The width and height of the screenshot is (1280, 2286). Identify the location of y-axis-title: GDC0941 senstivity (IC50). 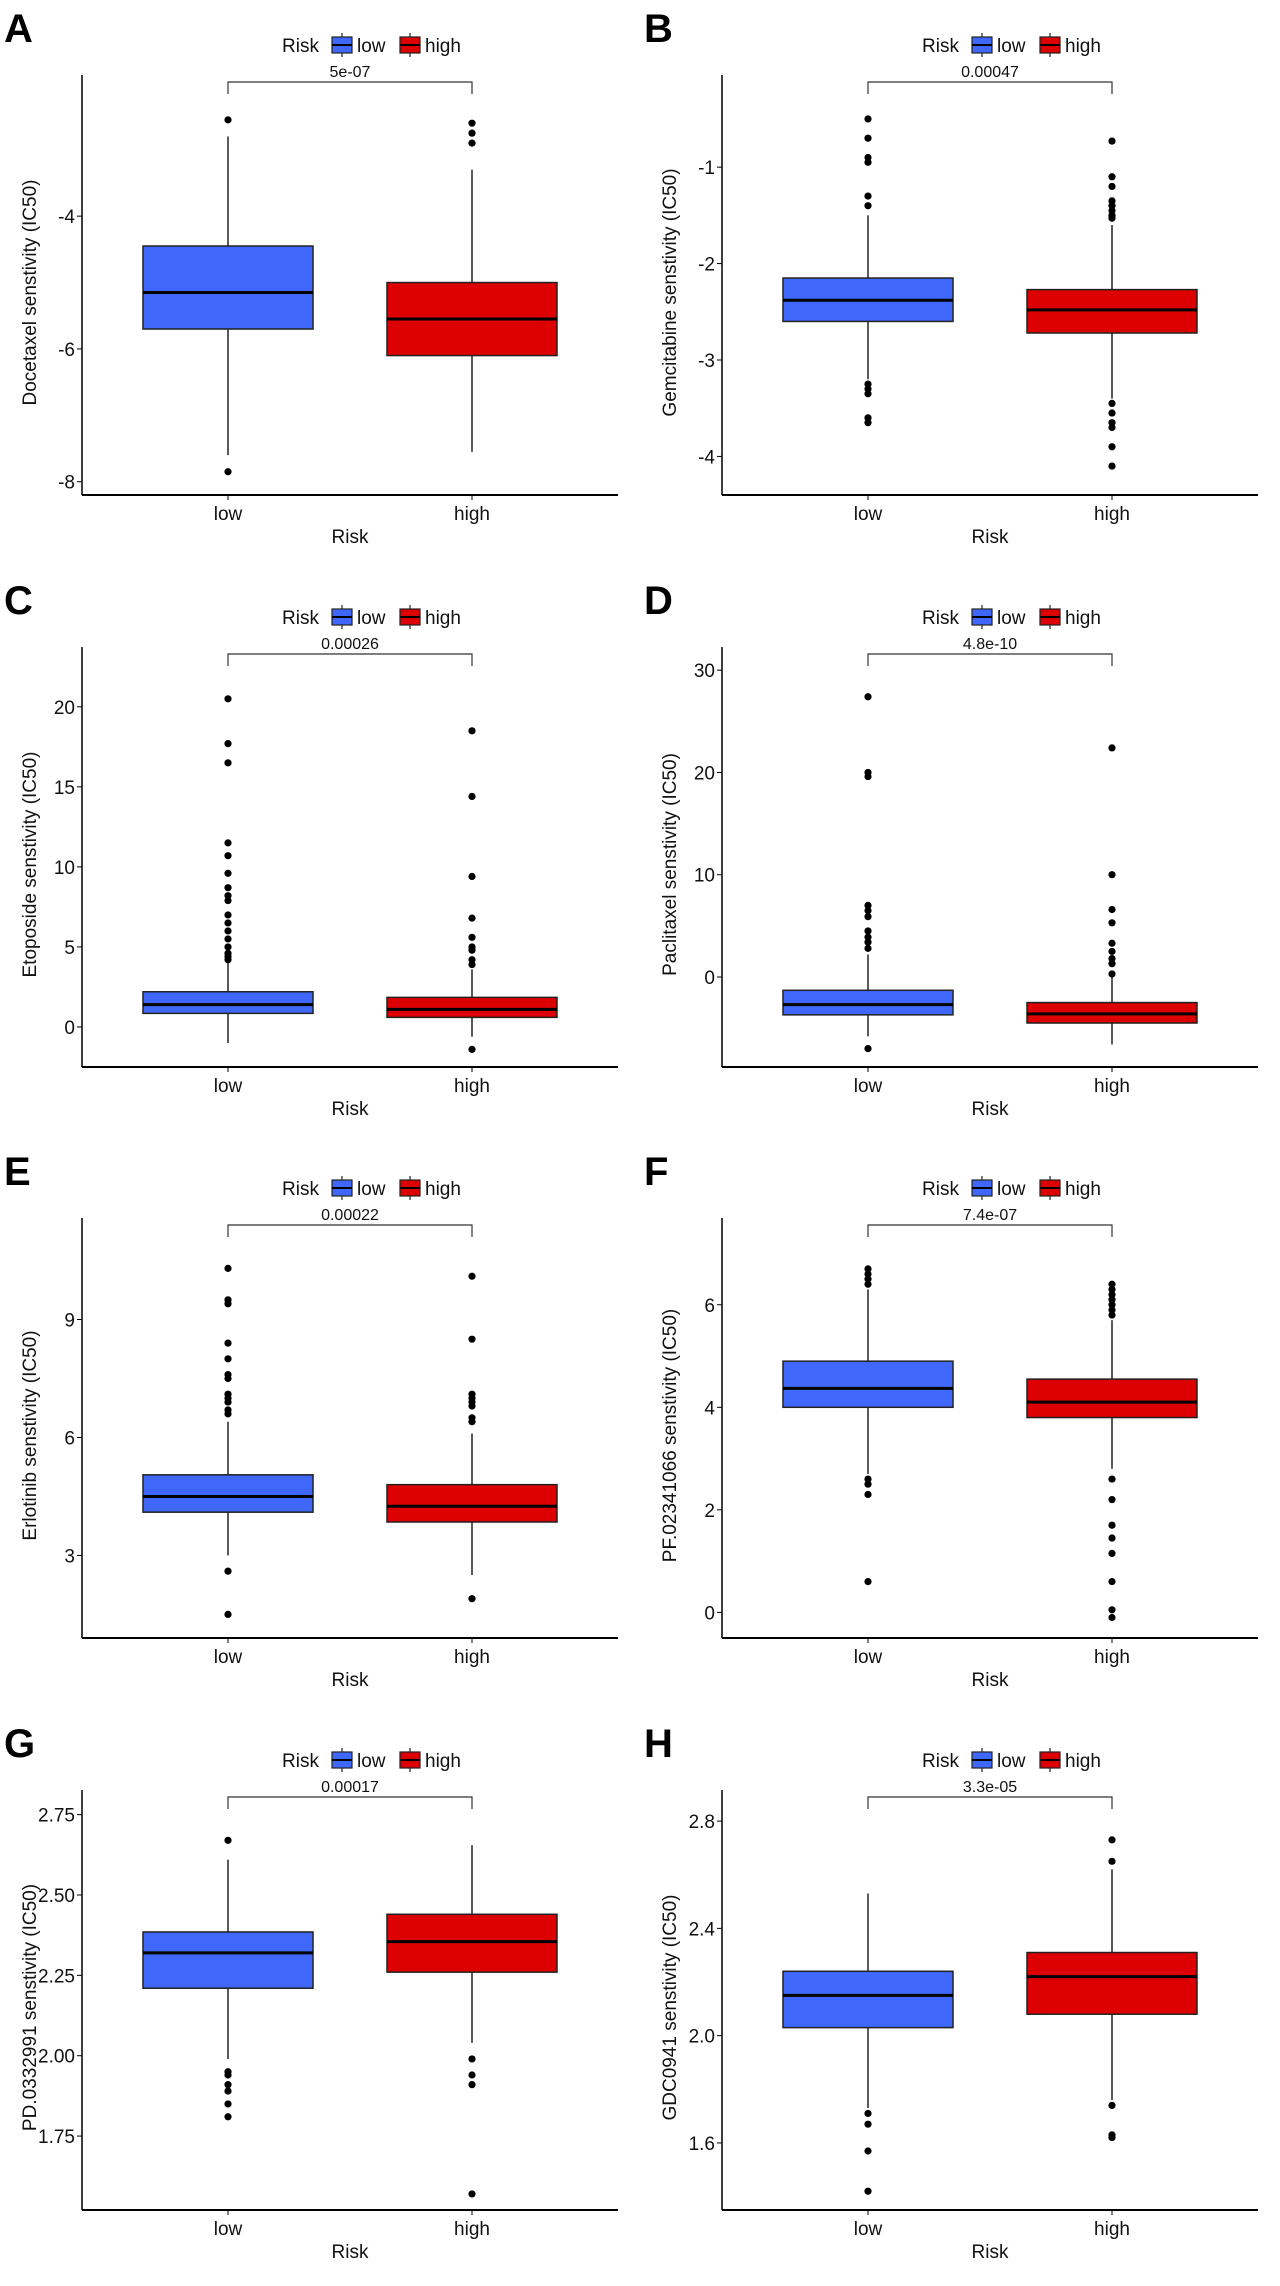
(670, 2007).